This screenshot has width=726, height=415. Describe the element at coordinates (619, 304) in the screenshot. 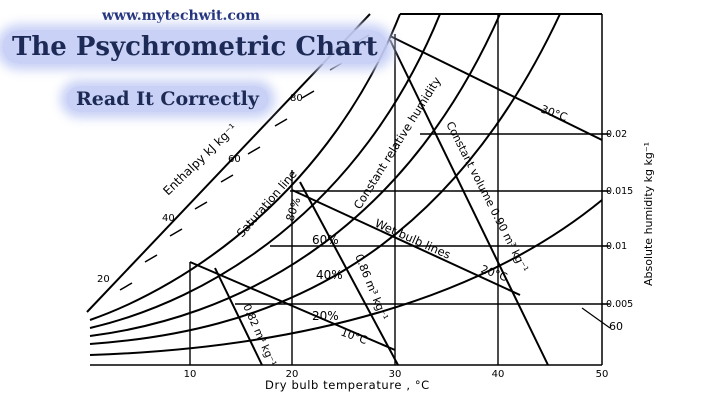

I see `y-tick-label: 0.005` at that location.